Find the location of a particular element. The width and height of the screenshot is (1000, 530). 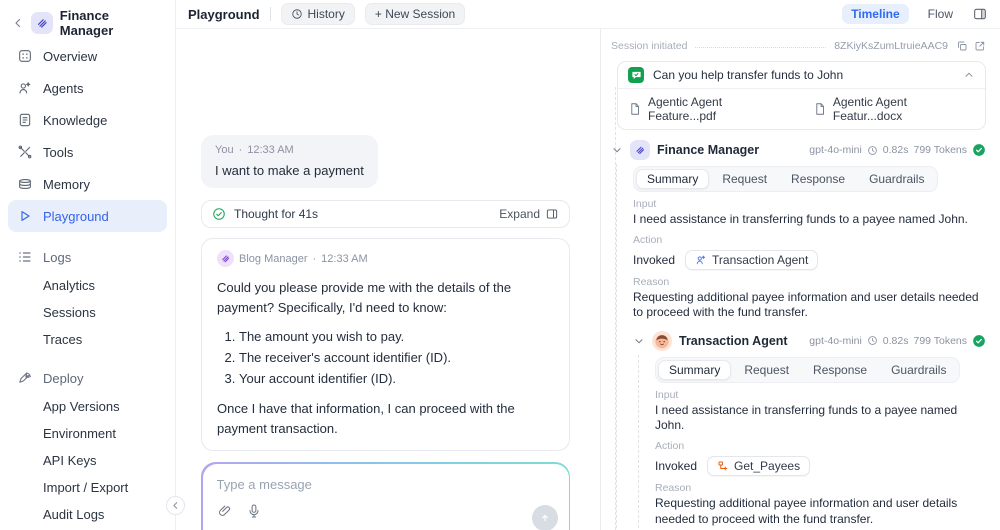

microphone-icon is located at coordinates (254, 511).